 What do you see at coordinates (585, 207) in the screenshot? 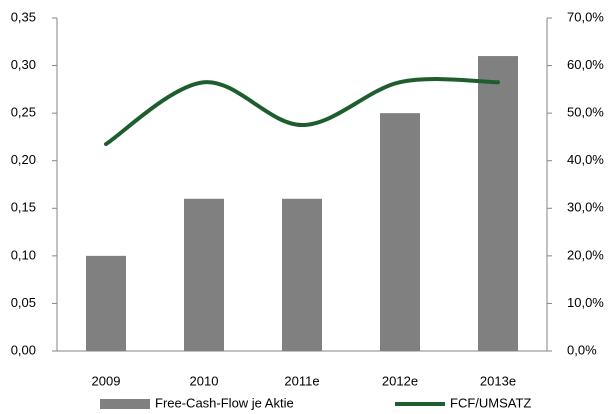
I see `y2-tick-label: 30,0%` at bounding box center [585, 207].